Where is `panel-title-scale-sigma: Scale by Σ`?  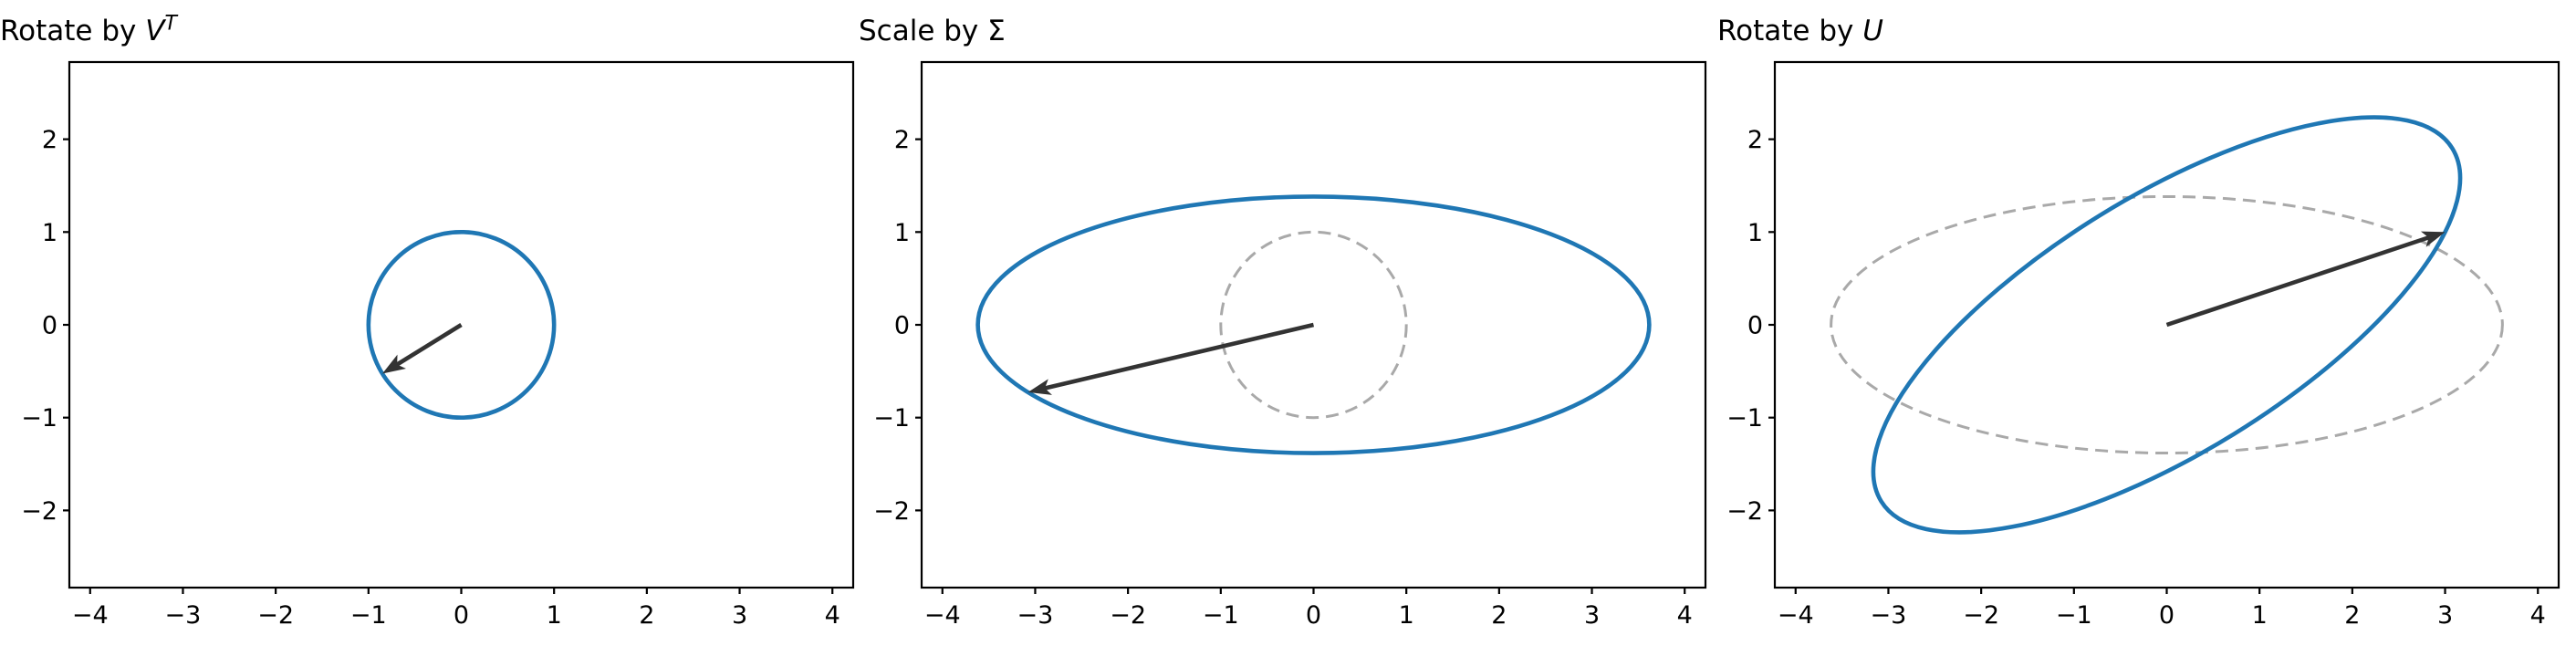 panel-title-scale-sigma: Scale by Σ is located at coordinates (932, 32).